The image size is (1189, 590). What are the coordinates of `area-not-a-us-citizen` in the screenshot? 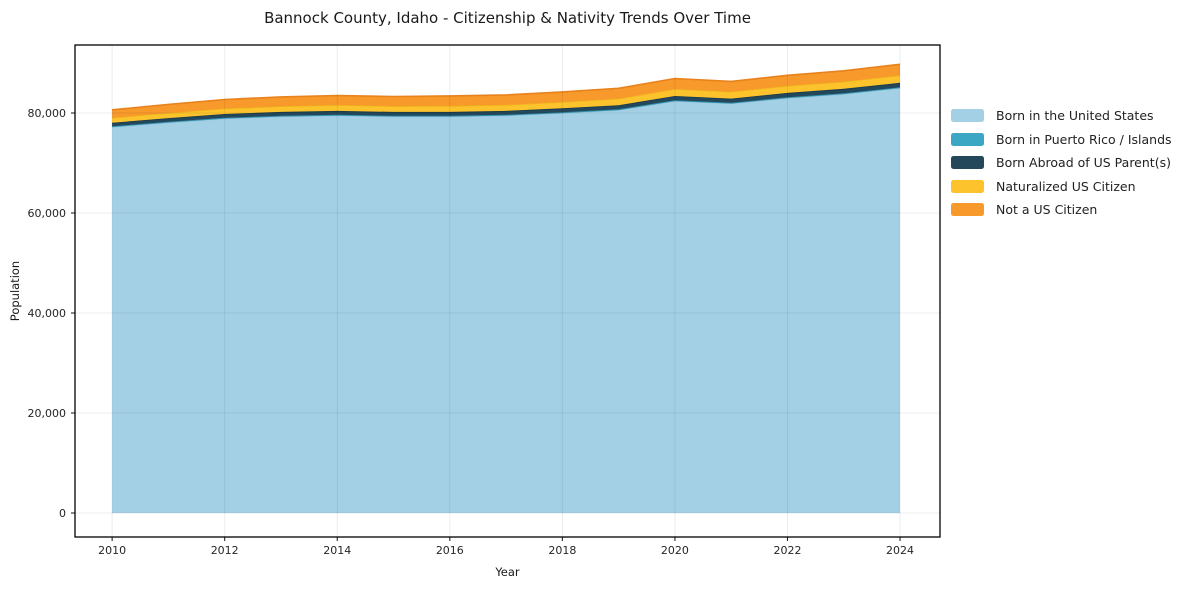 It's located at (506, 91).